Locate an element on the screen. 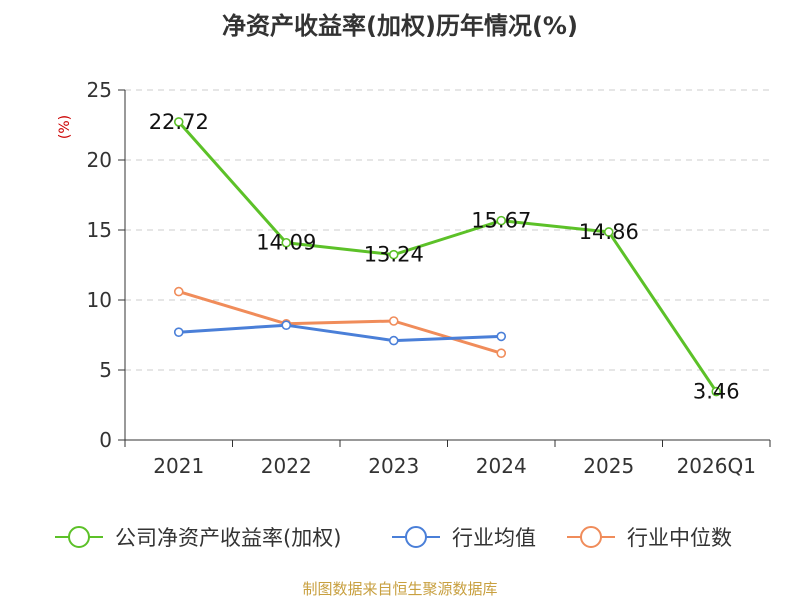 The width and height of the screenshot is (800, 600). chart-title: 净资产收益率(加权)历年情况(%) is located at coordinates (400, 26).